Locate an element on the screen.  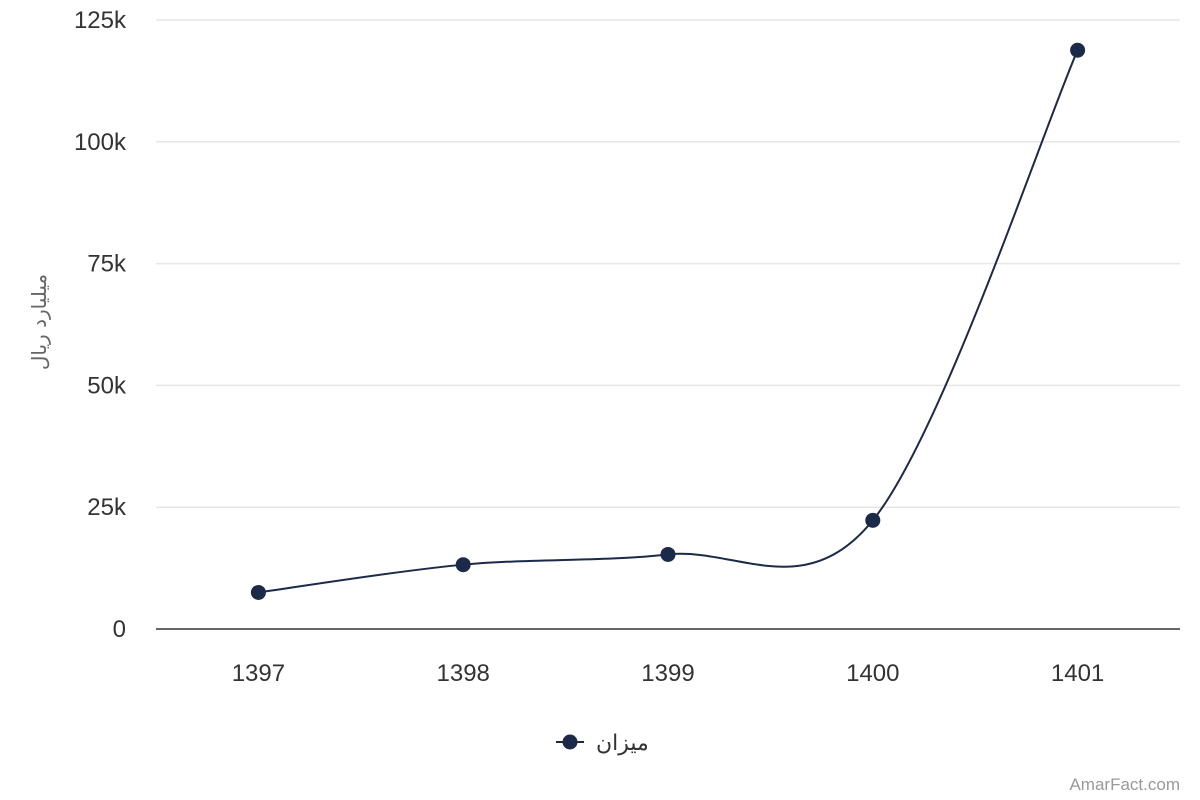
y-tick-label: 125k is located at coordinates (100, 20).